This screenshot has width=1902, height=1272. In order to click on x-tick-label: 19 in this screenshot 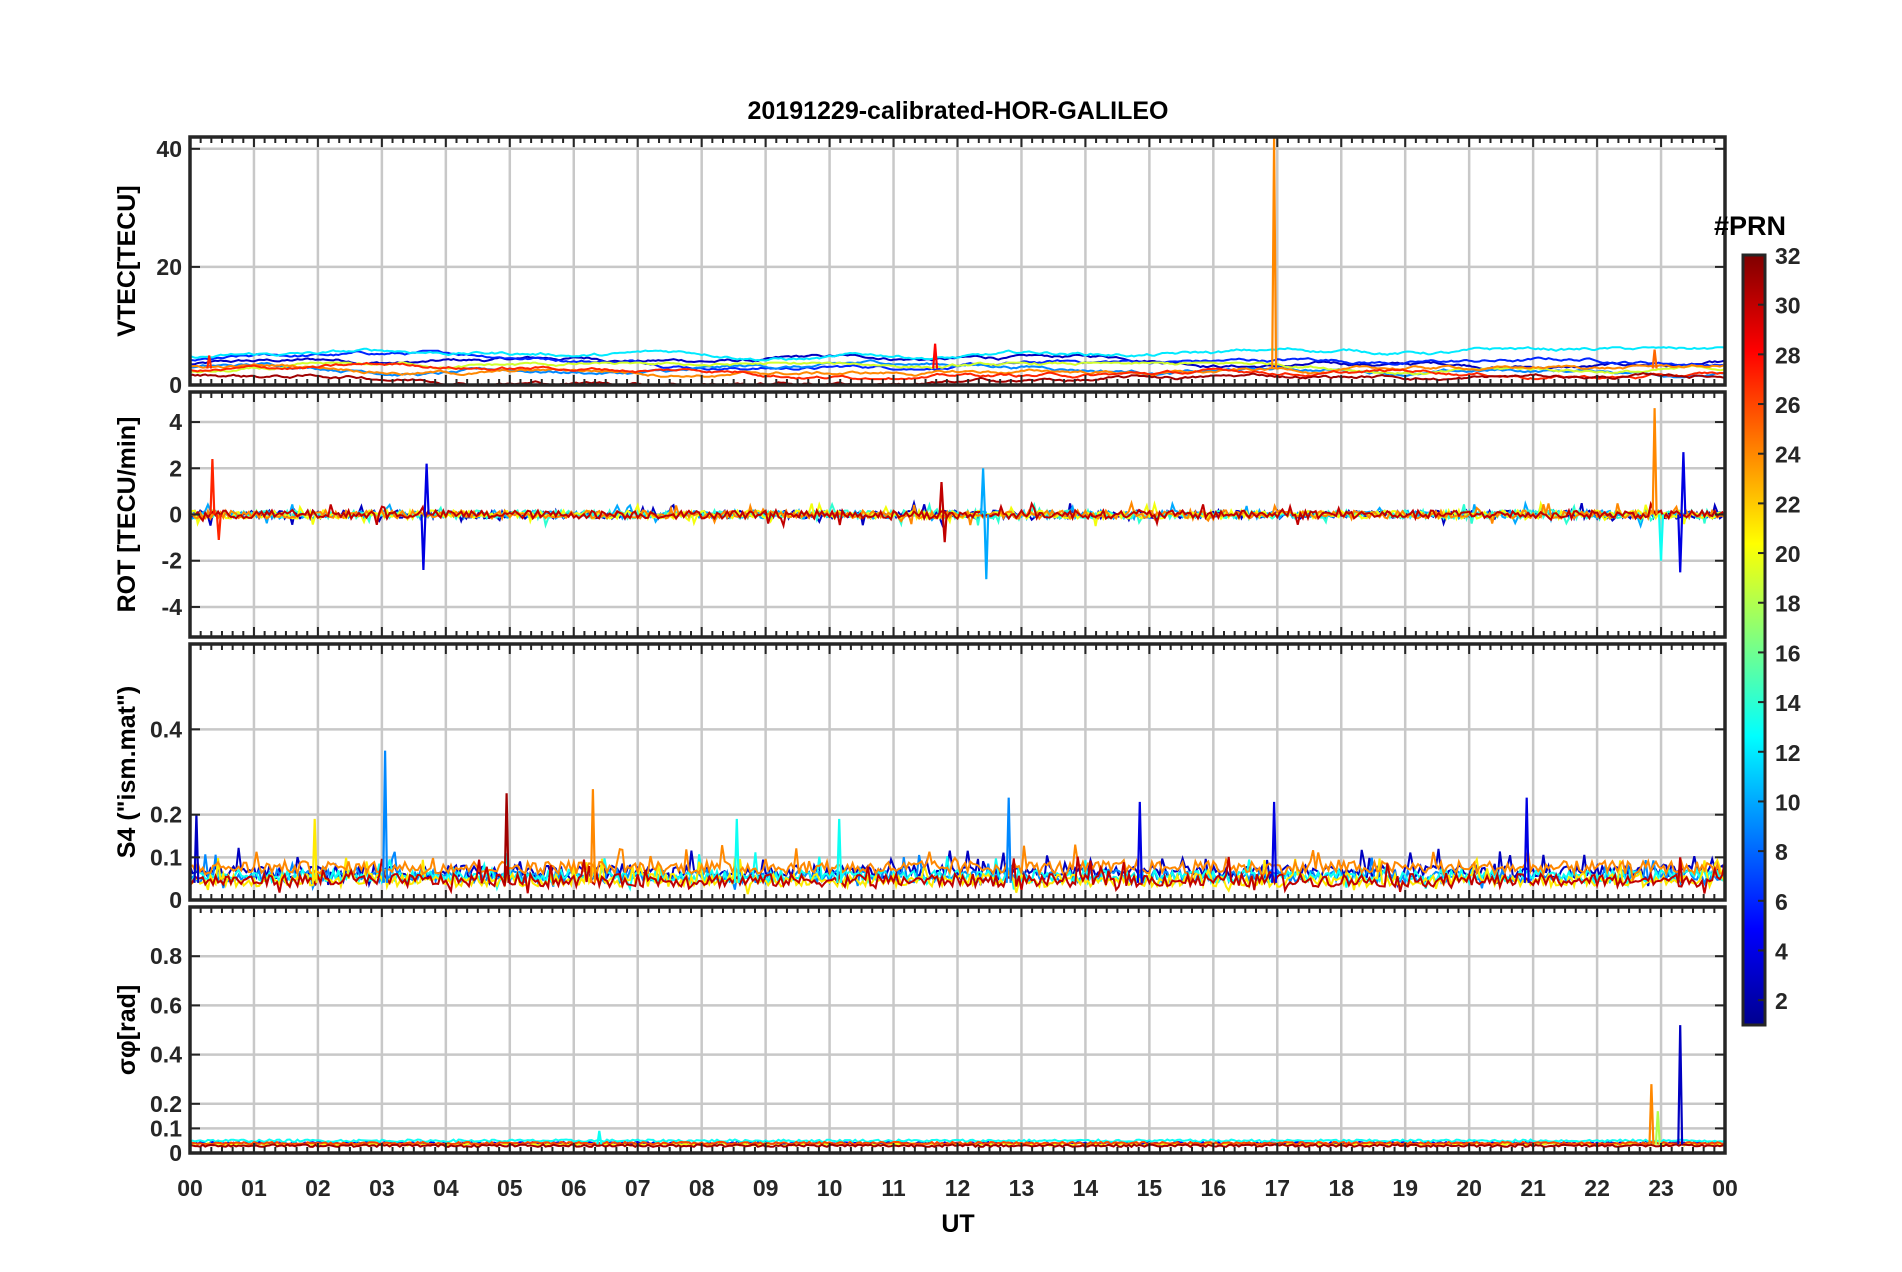, I will do `click(1405, 1188)`.